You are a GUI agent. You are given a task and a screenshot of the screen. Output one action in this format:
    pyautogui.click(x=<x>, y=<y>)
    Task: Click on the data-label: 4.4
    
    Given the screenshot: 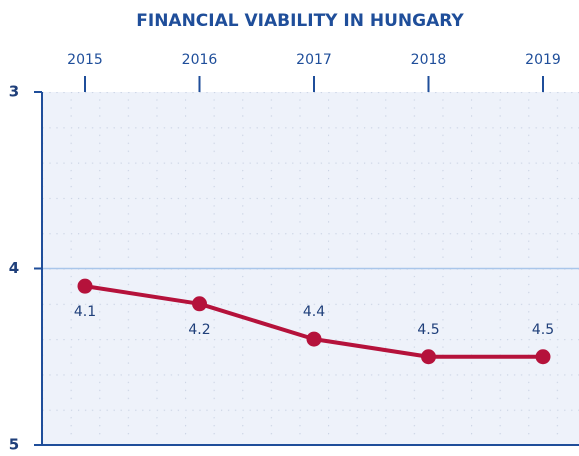 What is the action you would take?
    pyautogui.click(x=314, y=312)
    